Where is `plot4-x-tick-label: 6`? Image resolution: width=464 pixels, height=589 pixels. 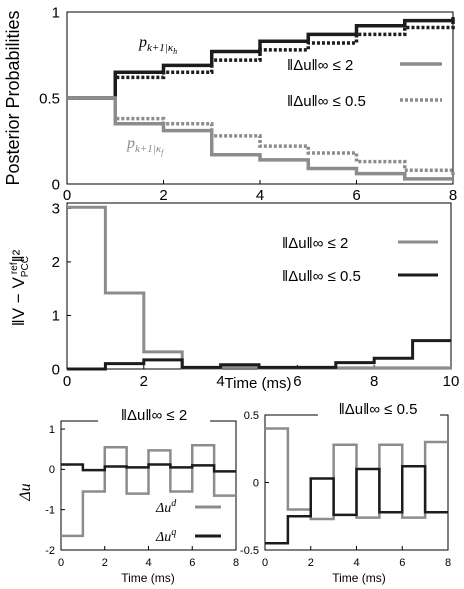
plot4-x-tick-label: 6 is located at coordinates (402, 563).